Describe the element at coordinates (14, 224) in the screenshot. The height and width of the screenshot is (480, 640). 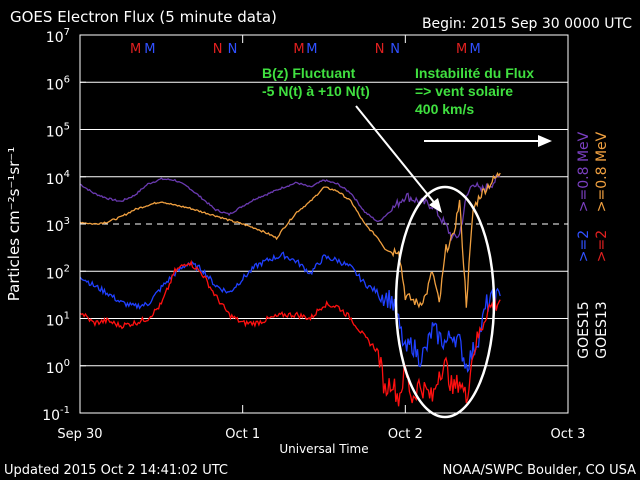
I see `y-axis-label: Particles cm⁻²s⁻¹sr⁻¹` at that location.